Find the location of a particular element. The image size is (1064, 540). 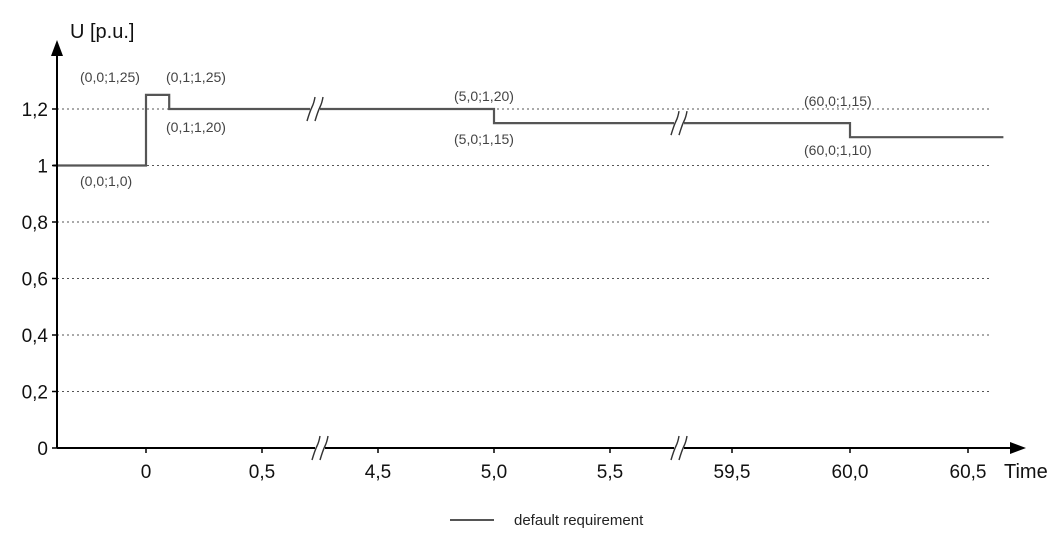

y-tick-label: 0,8 is located at coordinates (35, 223).